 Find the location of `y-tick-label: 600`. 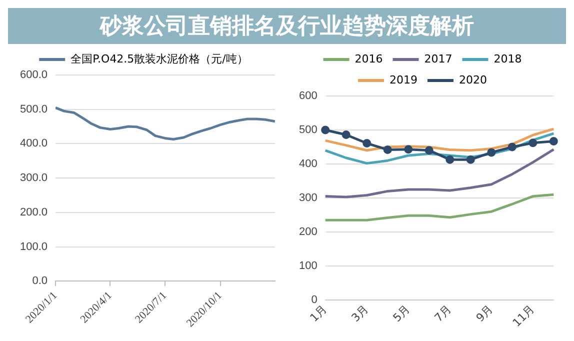

y-tick-label: 600 is located at coordinates (308, 96).